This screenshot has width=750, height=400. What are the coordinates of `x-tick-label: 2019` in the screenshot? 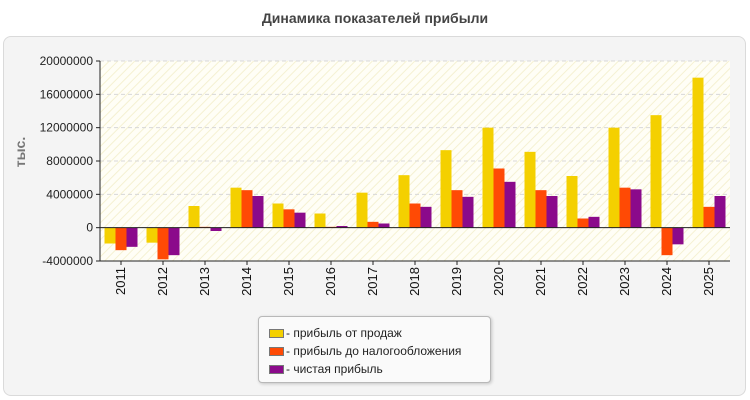 It's located at (456, 281).